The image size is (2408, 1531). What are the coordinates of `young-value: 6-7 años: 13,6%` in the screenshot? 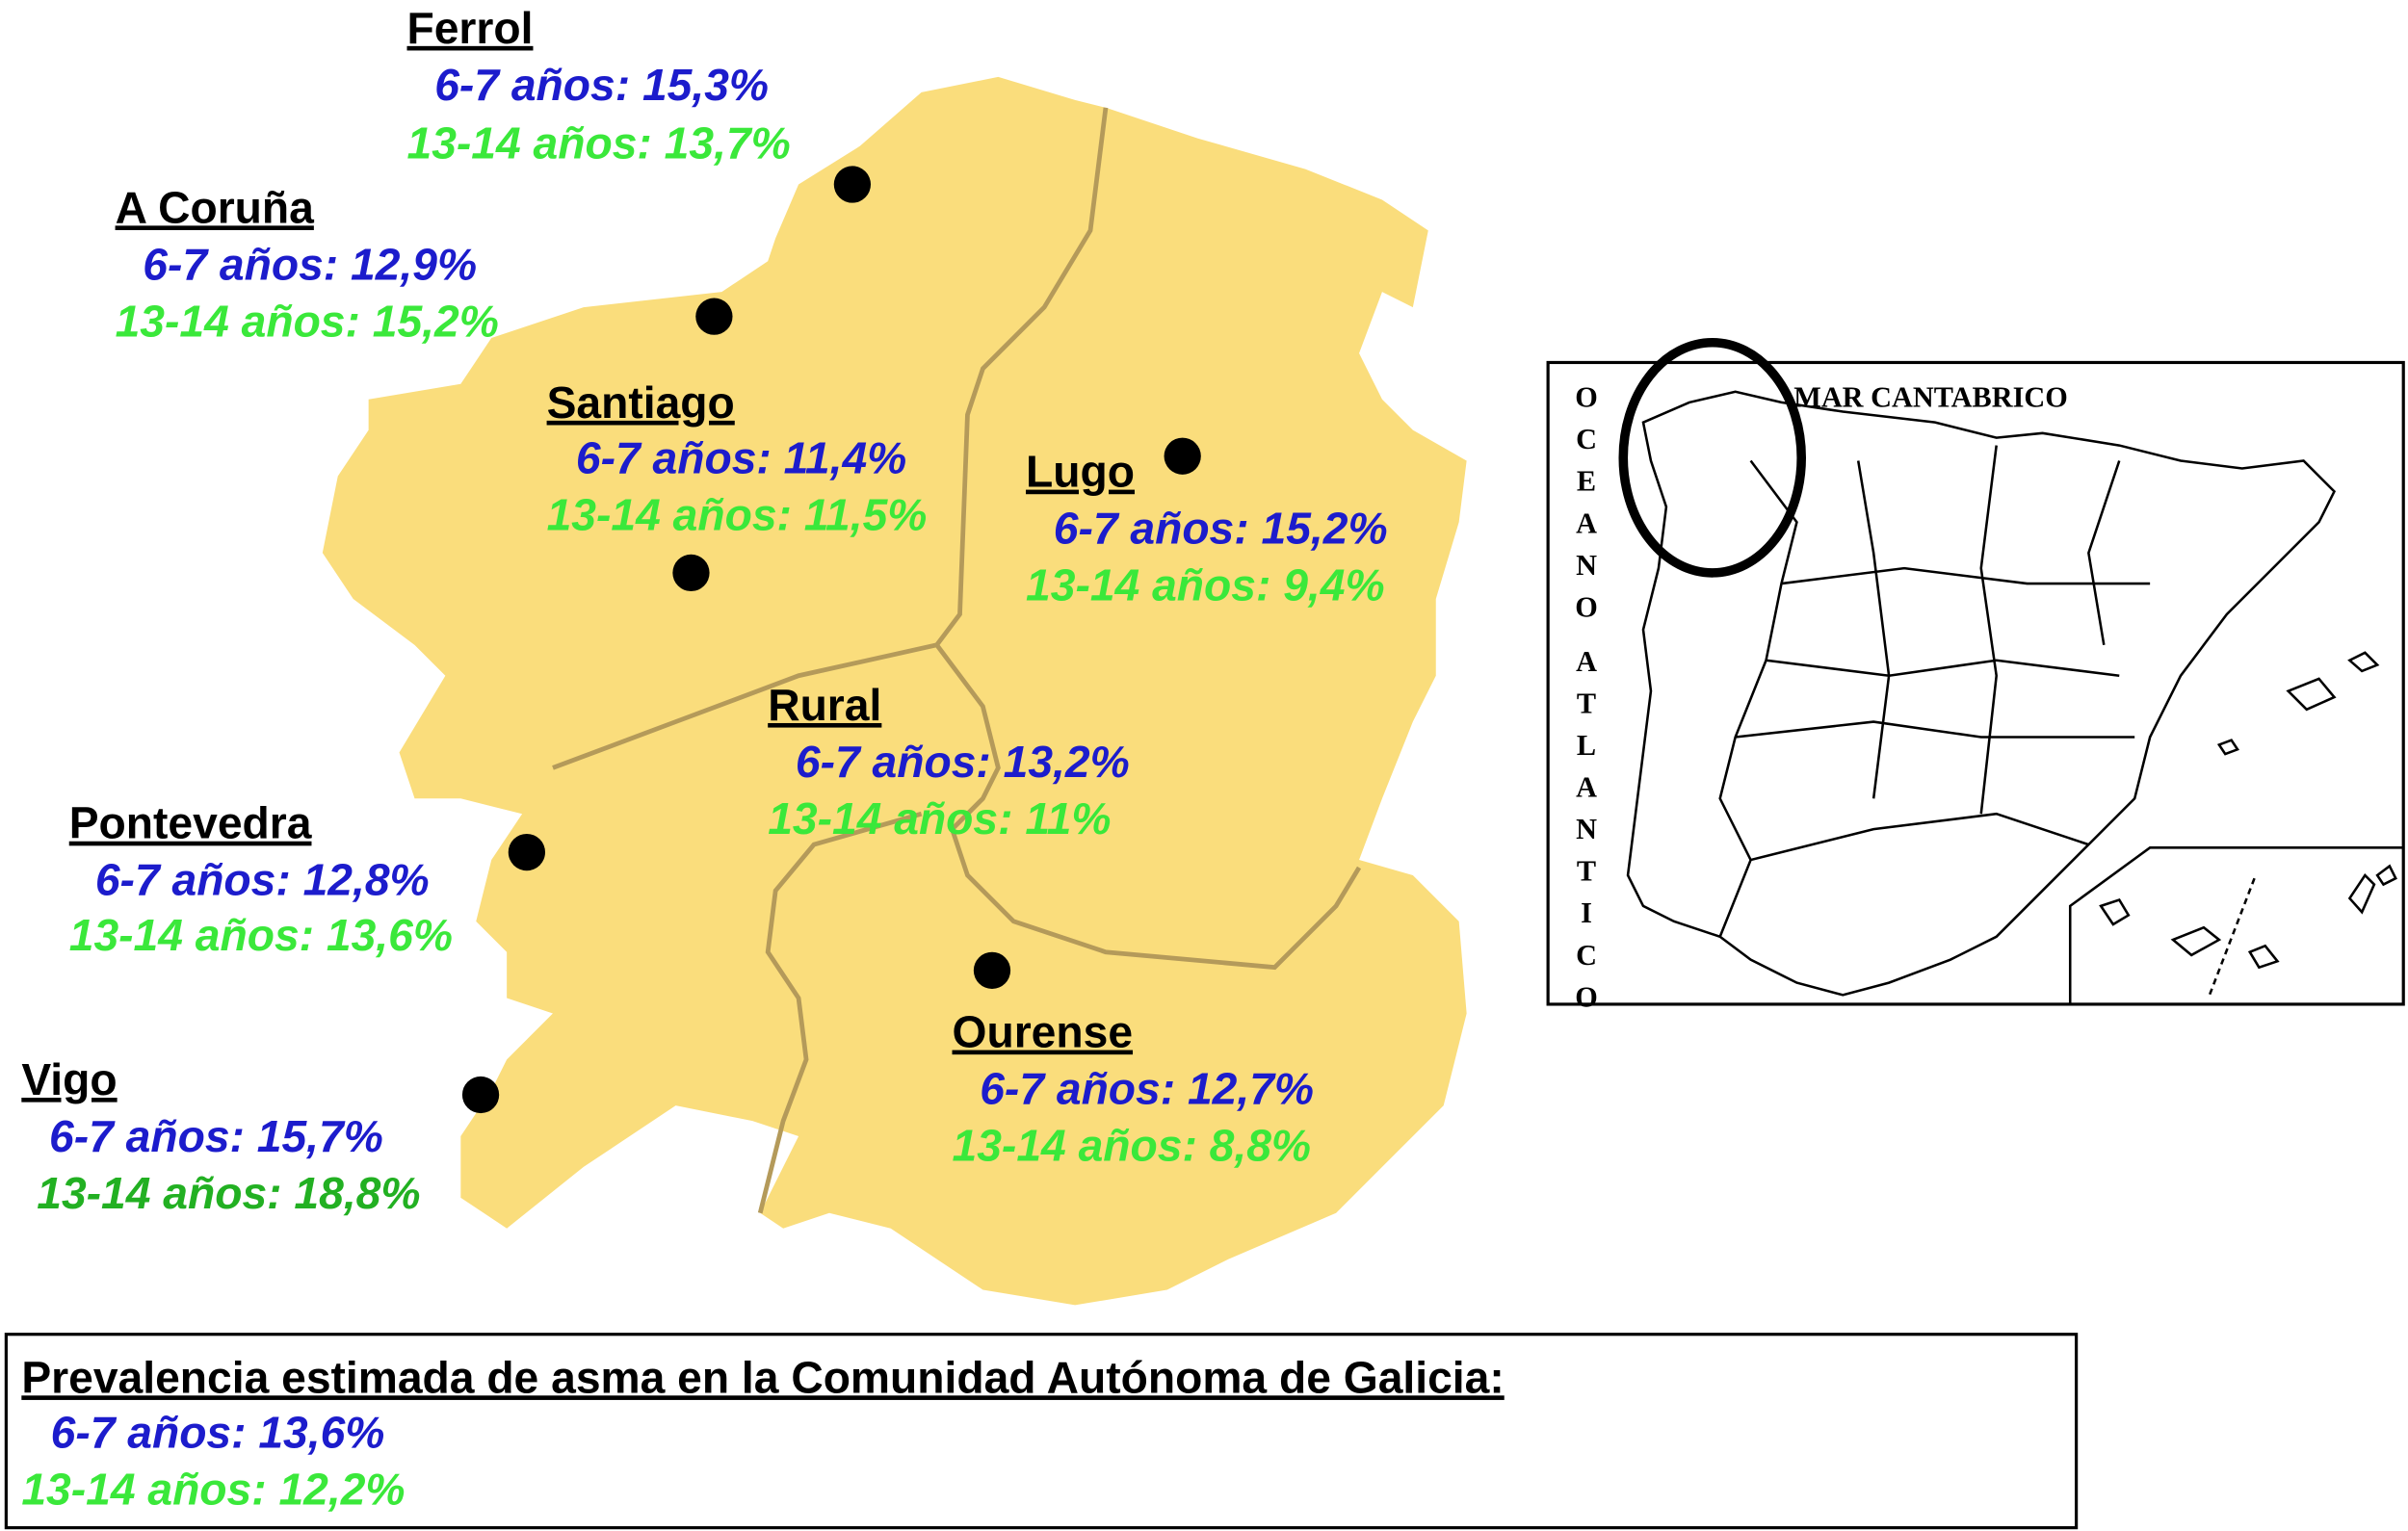 It's located at (218, 1433).